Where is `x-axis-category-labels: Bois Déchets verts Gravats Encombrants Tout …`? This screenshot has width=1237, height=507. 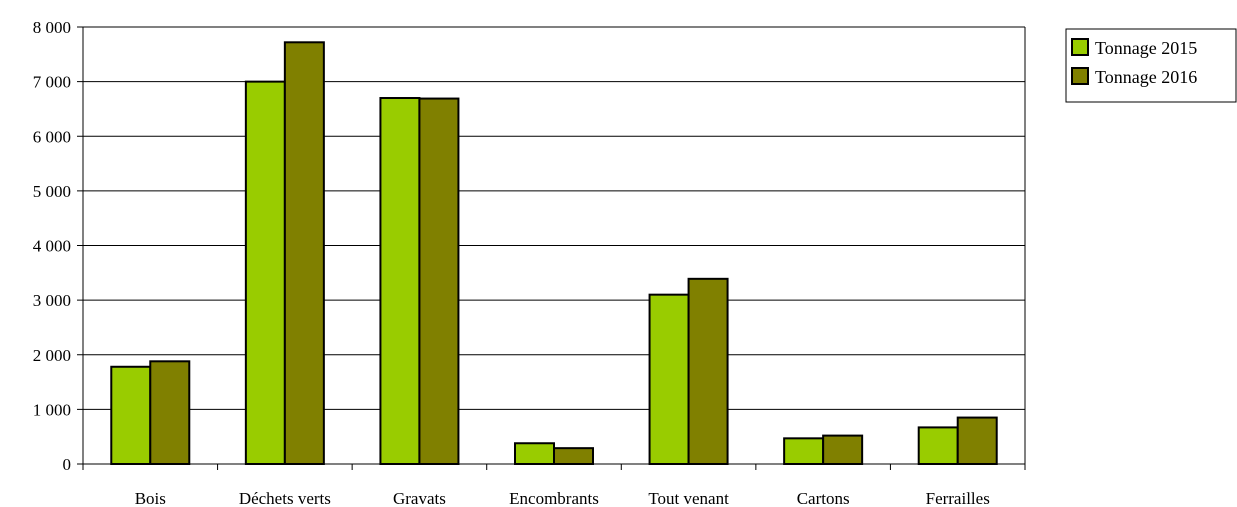 x-axis-category-labels: Bois Déchets verts Gravats Encombrants Tout … is located at coordinates (562, 498).